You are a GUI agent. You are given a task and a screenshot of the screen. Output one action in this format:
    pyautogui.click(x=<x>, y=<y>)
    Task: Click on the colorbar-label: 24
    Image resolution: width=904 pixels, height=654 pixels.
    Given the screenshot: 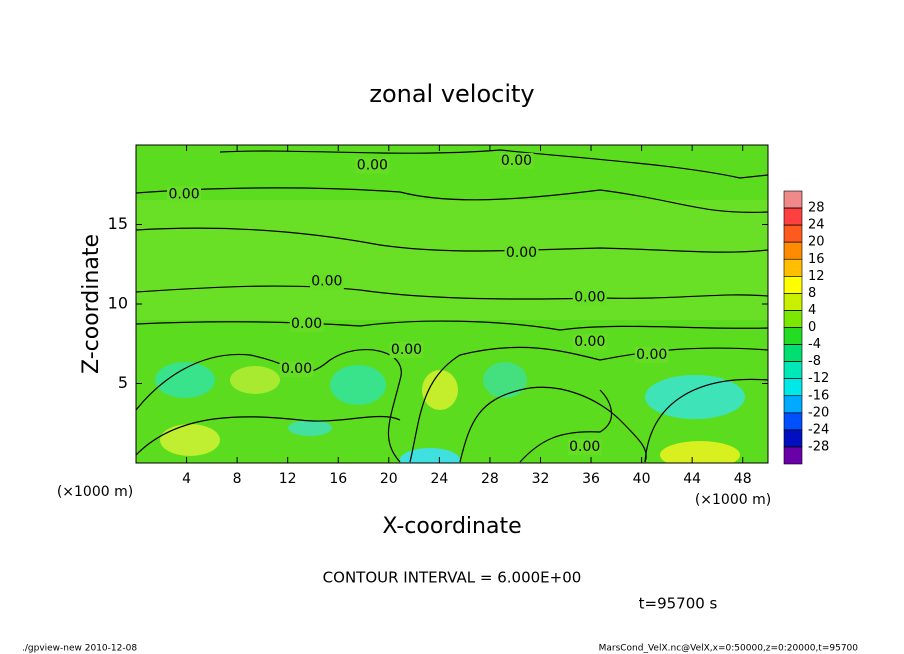 What is the action you would take?
    pyautogui.click(x=816, y=225)
    